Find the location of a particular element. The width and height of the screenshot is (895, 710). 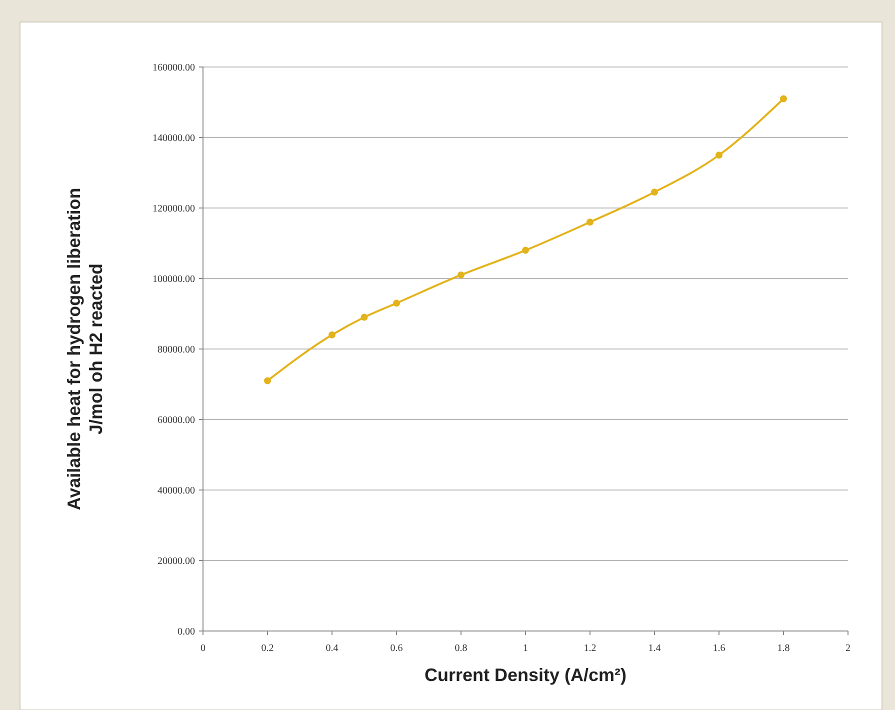

y-axis-title: Available heat for hydrogen liberation J/mol oh H2 reacted is located at coordinates (85, 349).